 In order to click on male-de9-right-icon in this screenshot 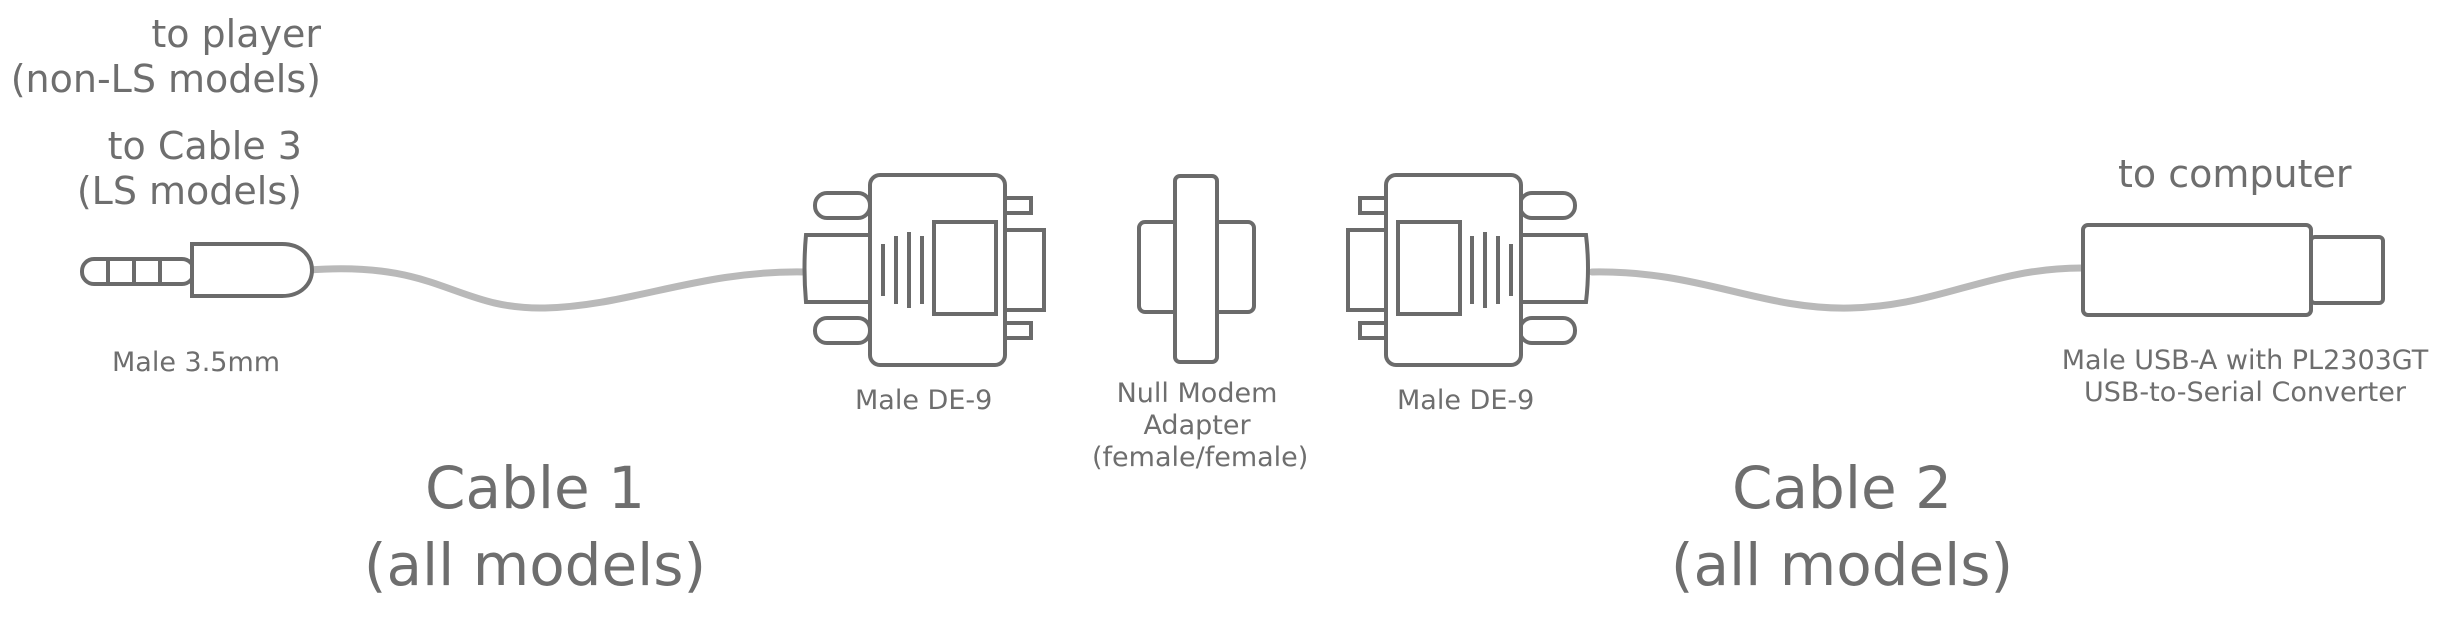, I will do `click(1468, 270)`.